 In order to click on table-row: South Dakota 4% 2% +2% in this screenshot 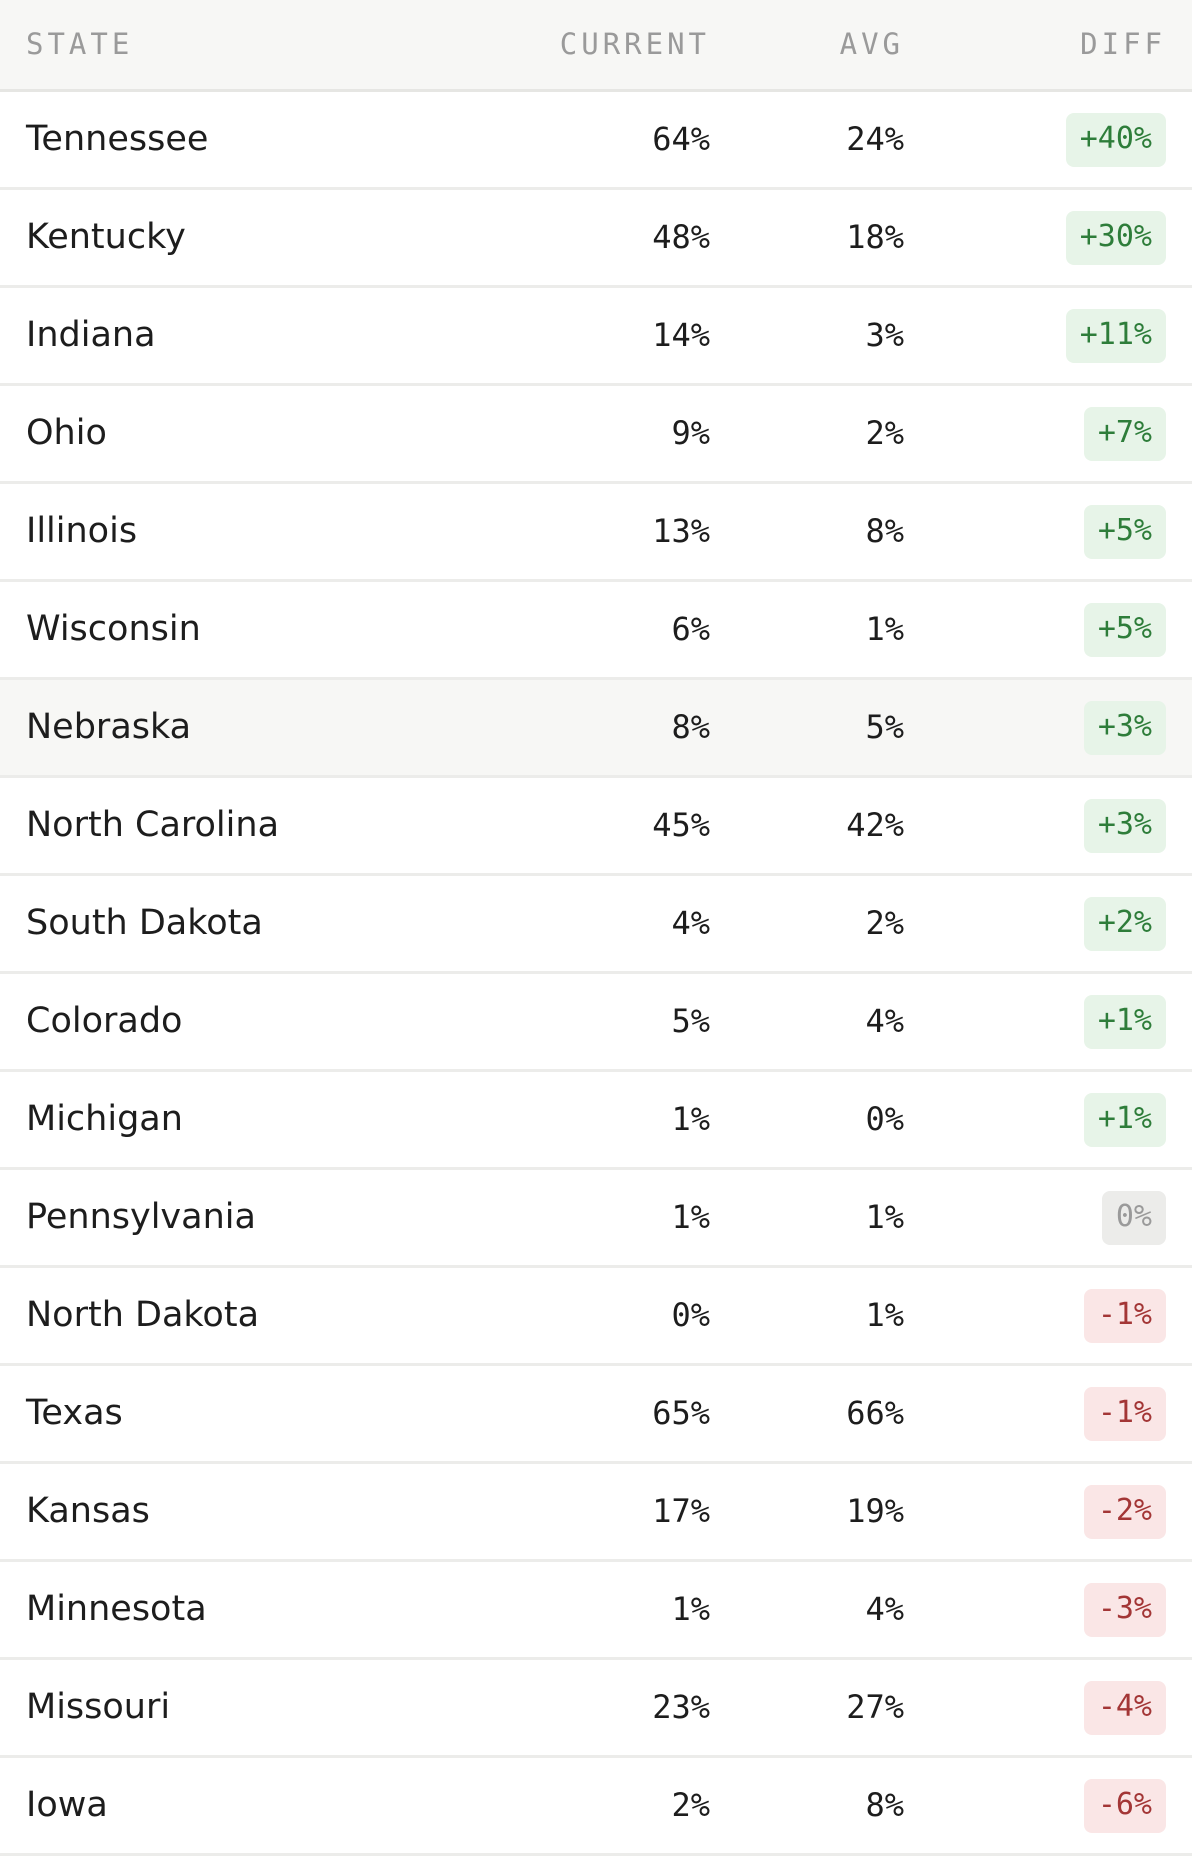, I will do `click(596, 925)`.